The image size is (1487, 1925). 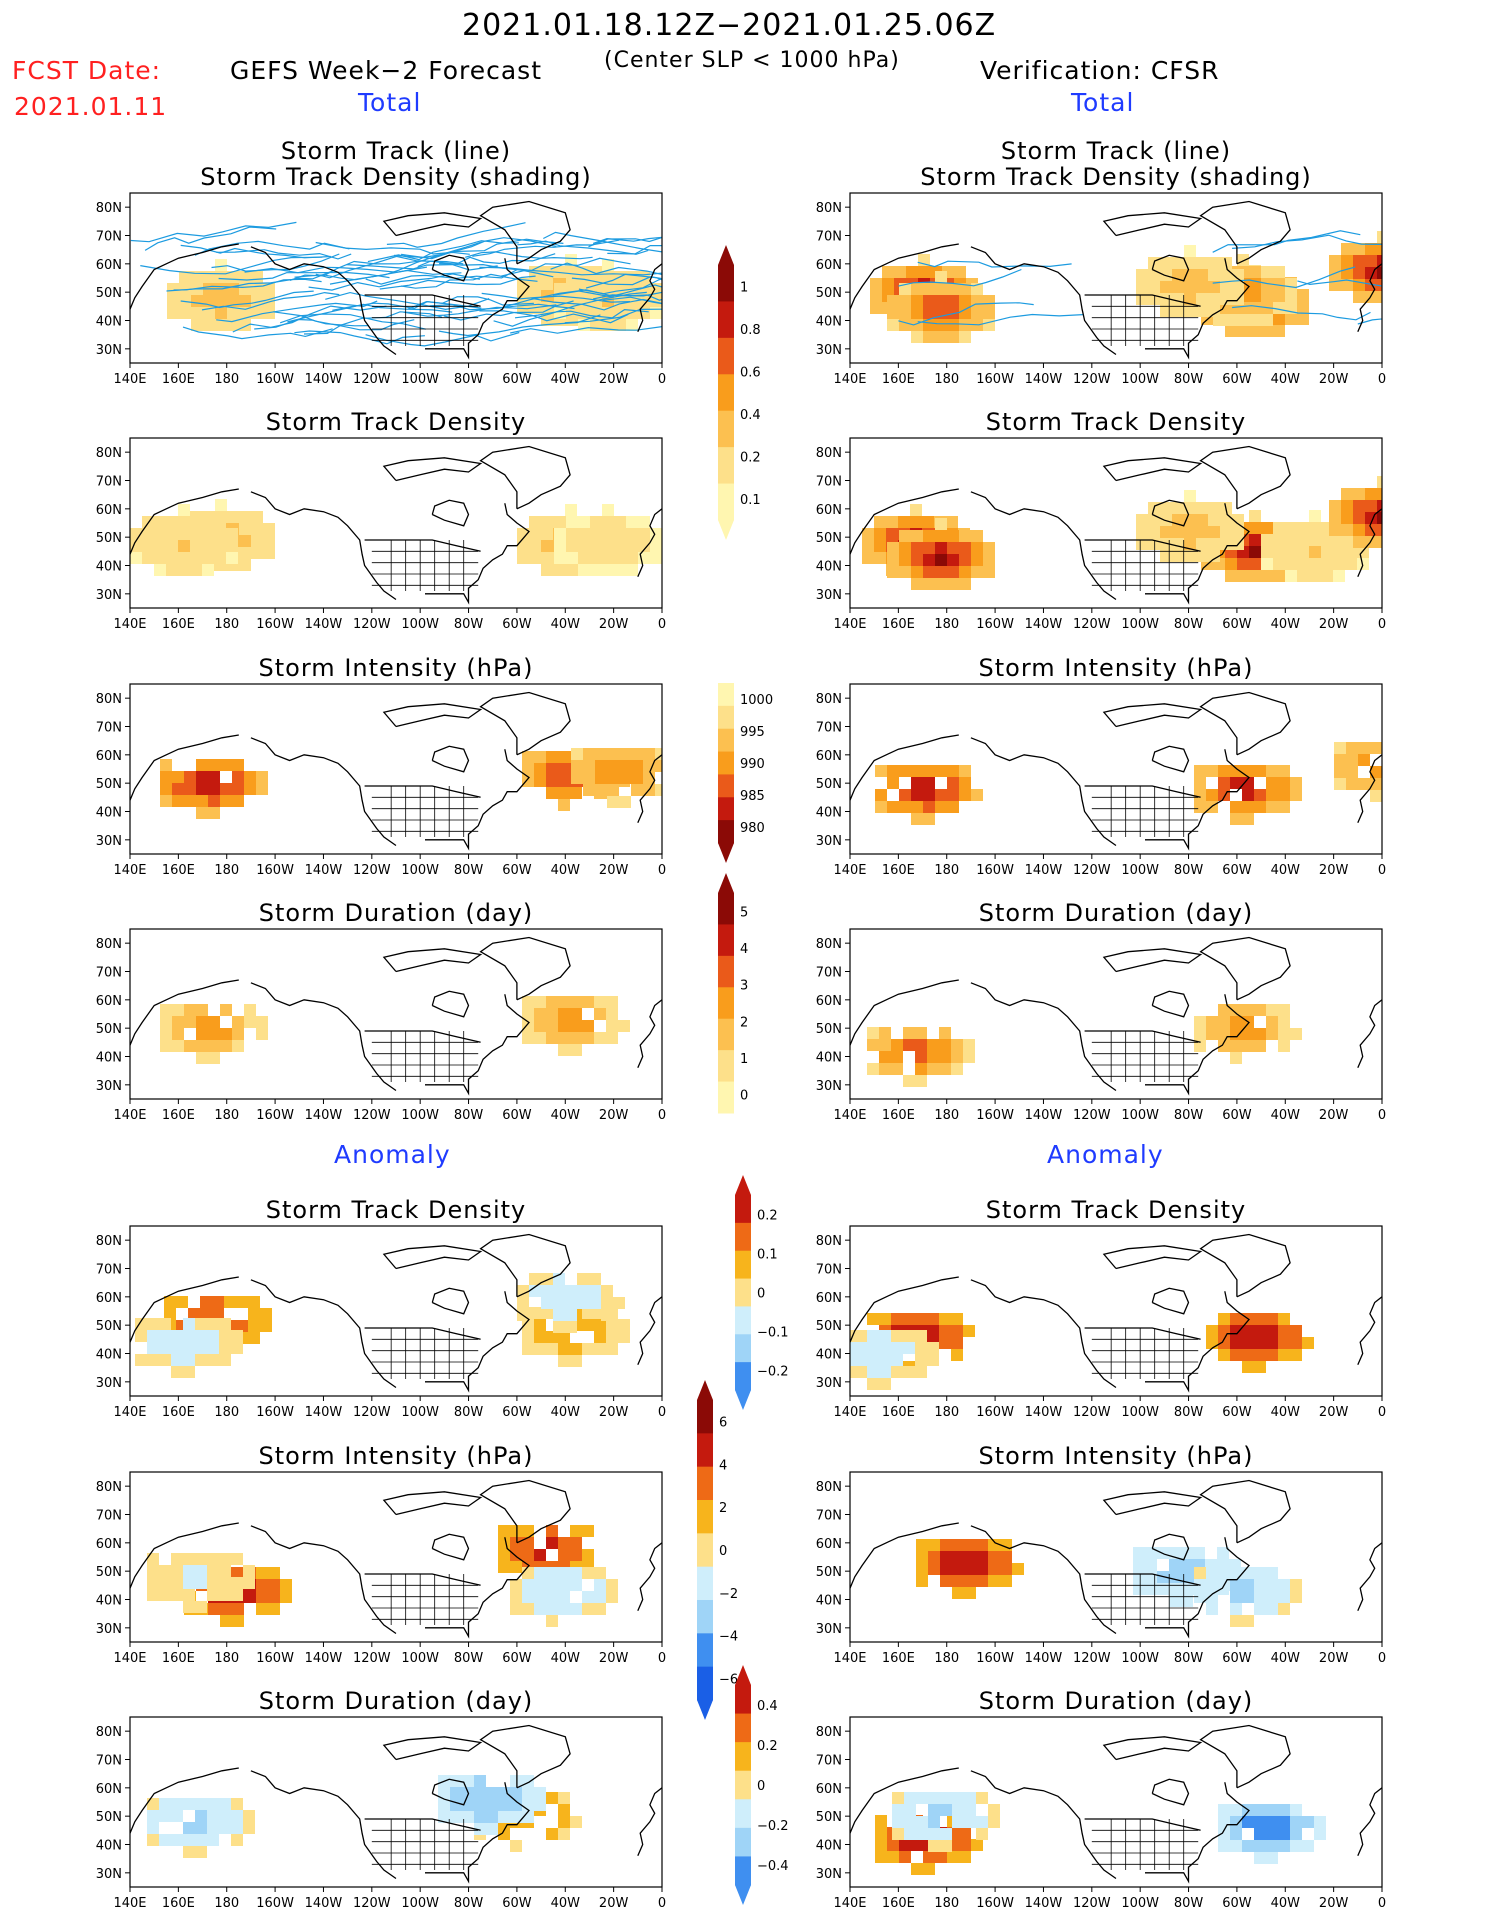 I want to click on lon-tick-label: 160E, so click(x=898, y=1412).